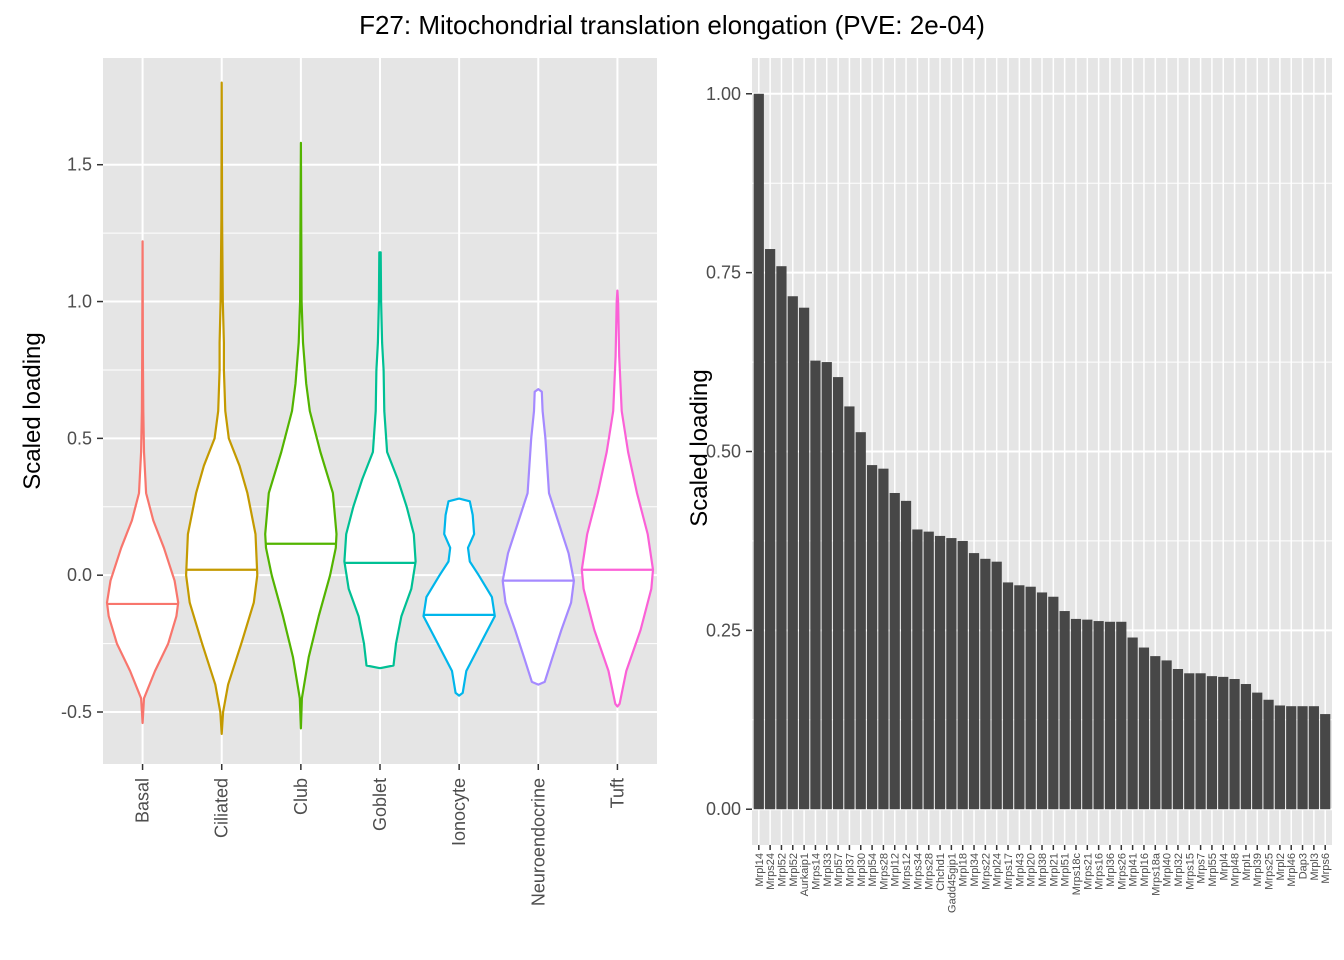 This screenshot has height=960, width=1344. What do you see at coordinates (1032, 870) in the screenshot?
I see `x-tick-label: Mrpl20` at bounding box center [1032, 870].